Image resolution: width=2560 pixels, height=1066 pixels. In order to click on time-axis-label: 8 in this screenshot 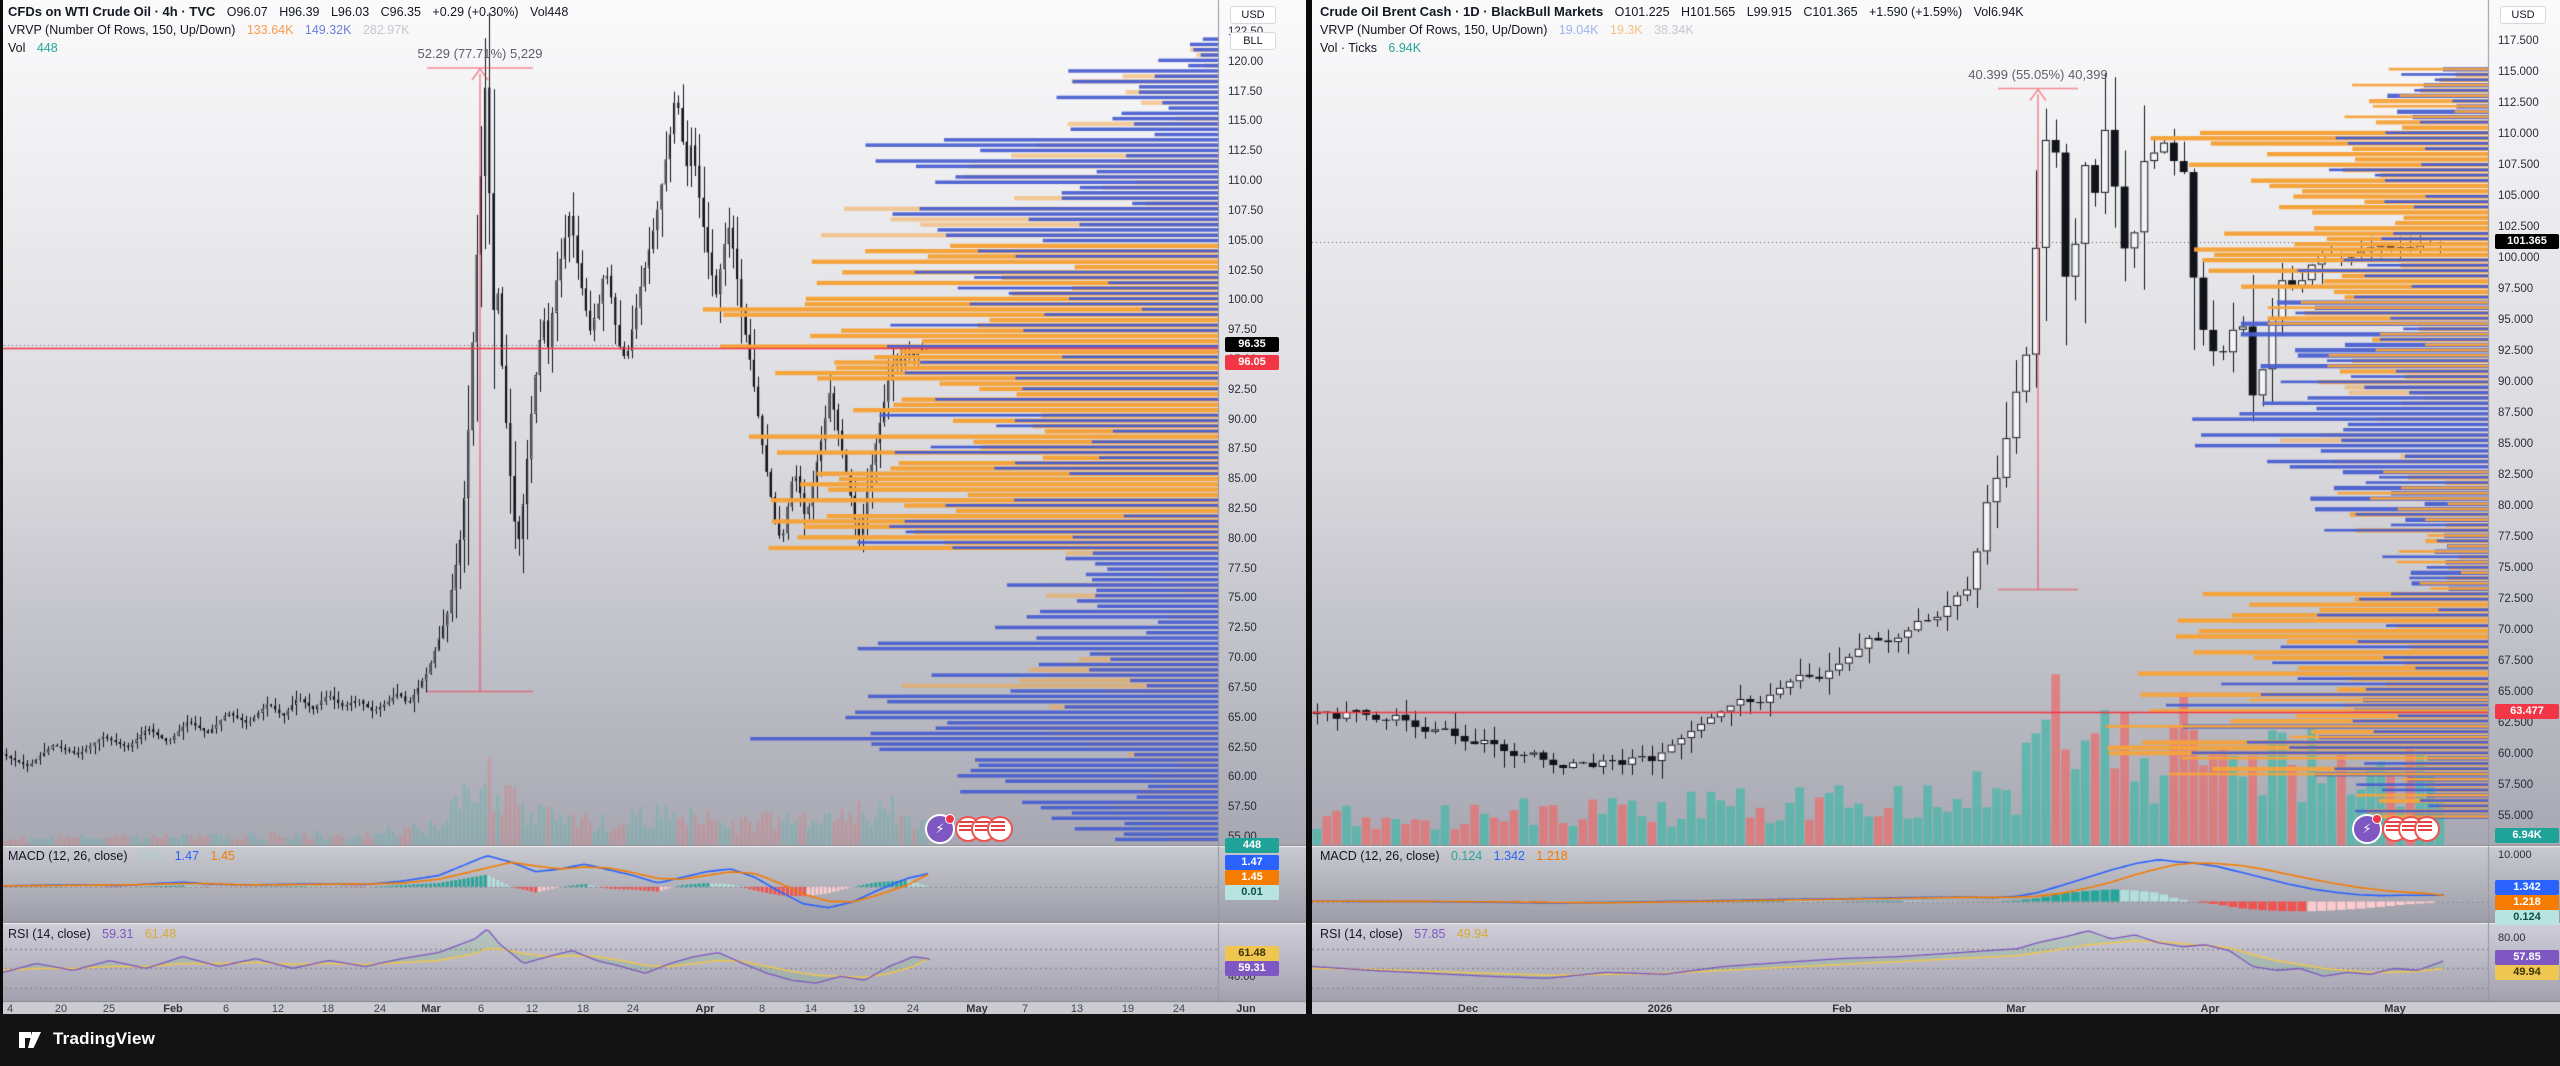, I will do `click(762, 1008)`.